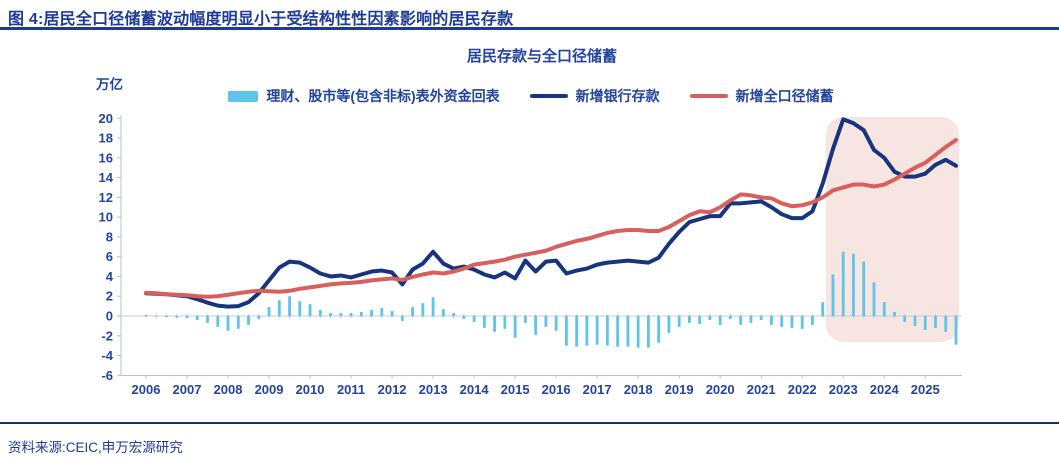 This screenshot has width=1059, height=465. I want to click on legend-label-offbalance-funds: 理财、股市等(包含非标)表外资金回表, so click(383, 96).